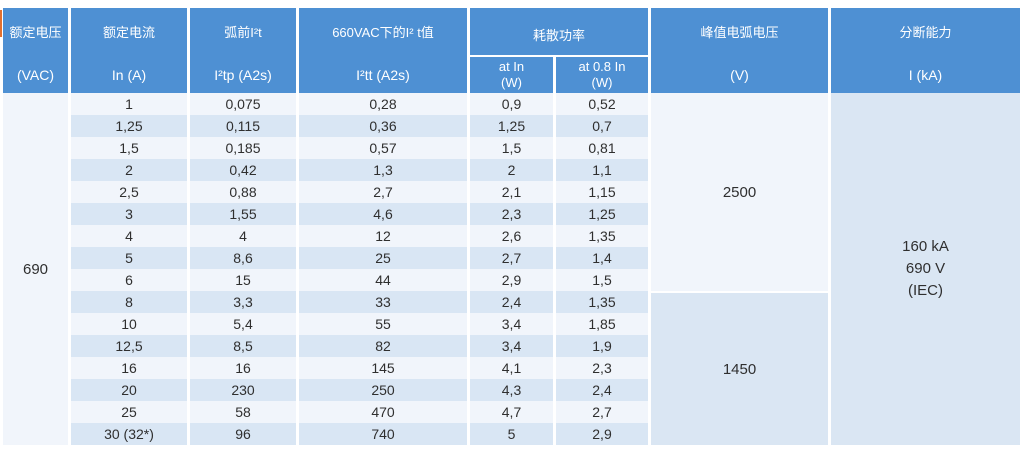 The image size is (1025, 454). Describe the element at coordinates (129, 50) in the screenshot. I see `header-rated-current: 额定电流 In (A)` at that location.